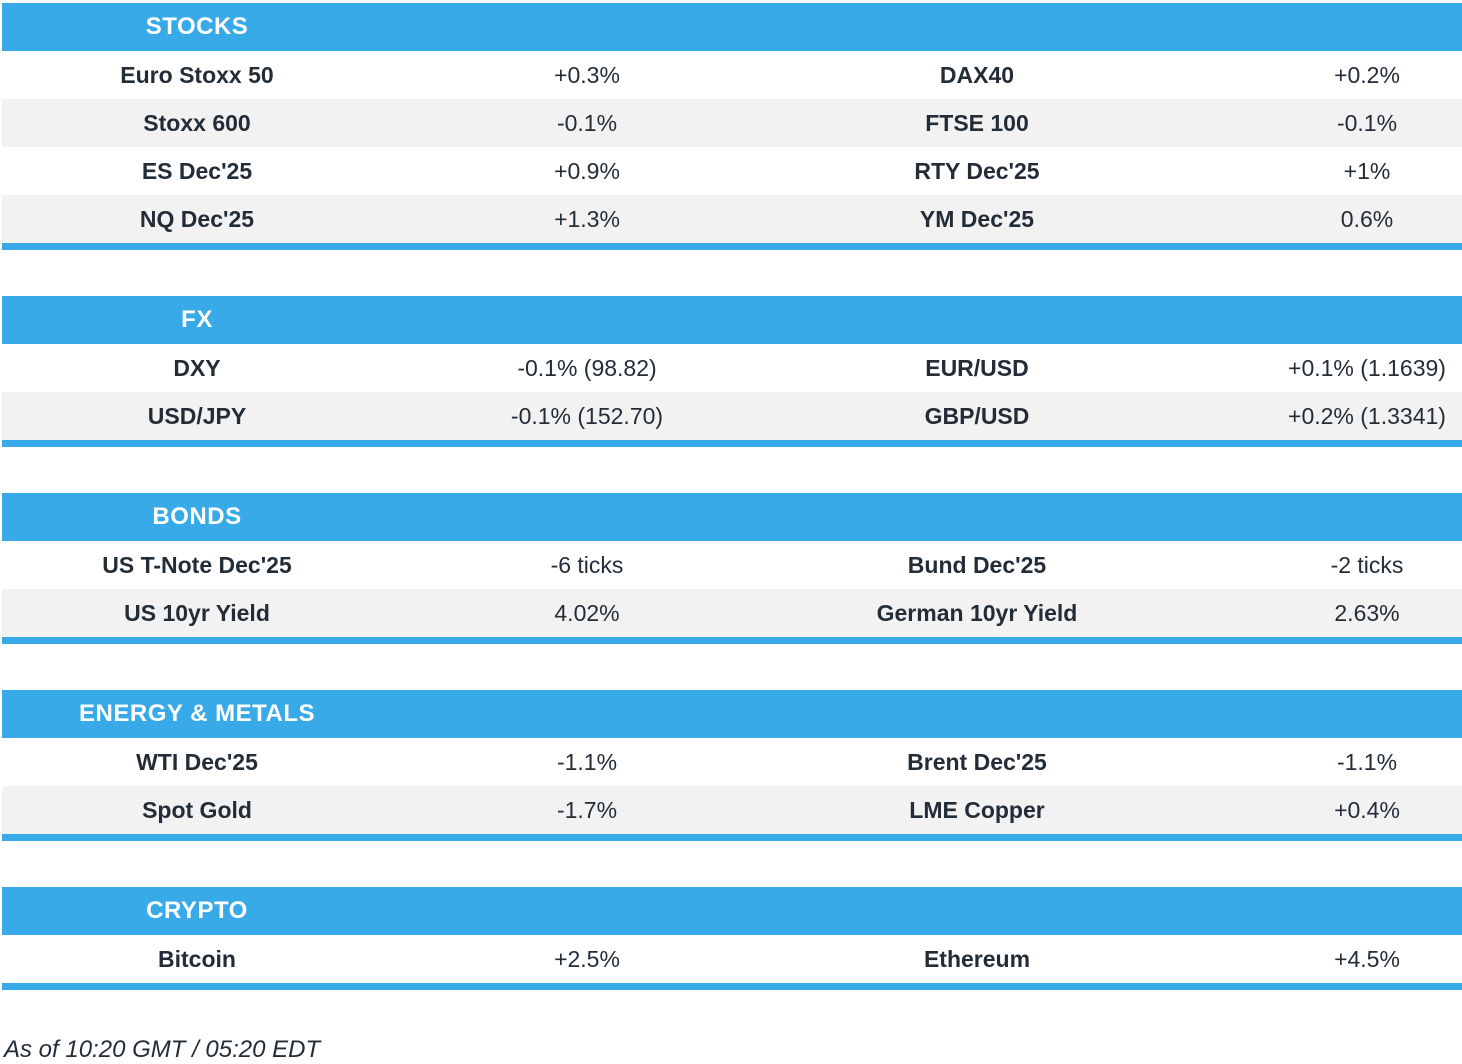 Image resolution: width=1462 pixels, height=1064 pixels. What do you see at coordinates (977, 762) in the screenshot?
I see `instrument-name: Brent Dec'25` at bounding box center [977, 762].